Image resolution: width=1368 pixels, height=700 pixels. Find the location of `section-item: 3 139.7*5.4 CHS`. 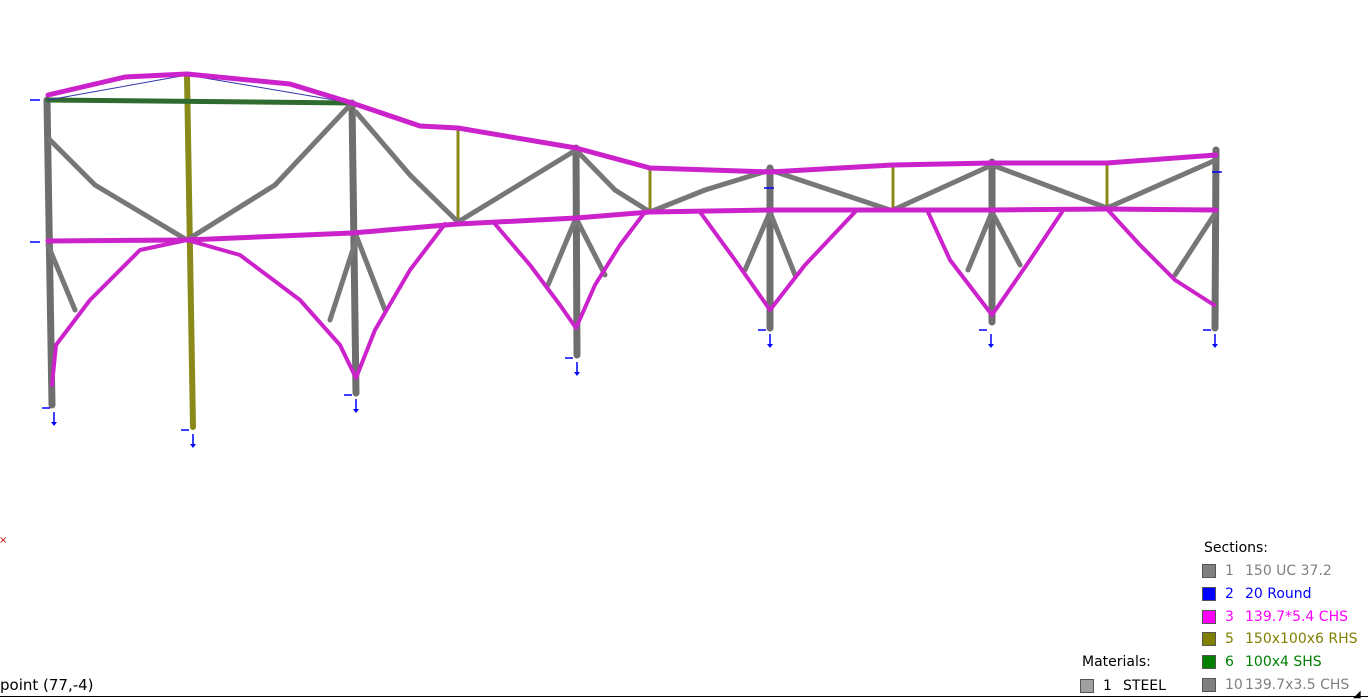

section-item: 3 139.7*5.4 CHS is located at coordinates (1275, 617).